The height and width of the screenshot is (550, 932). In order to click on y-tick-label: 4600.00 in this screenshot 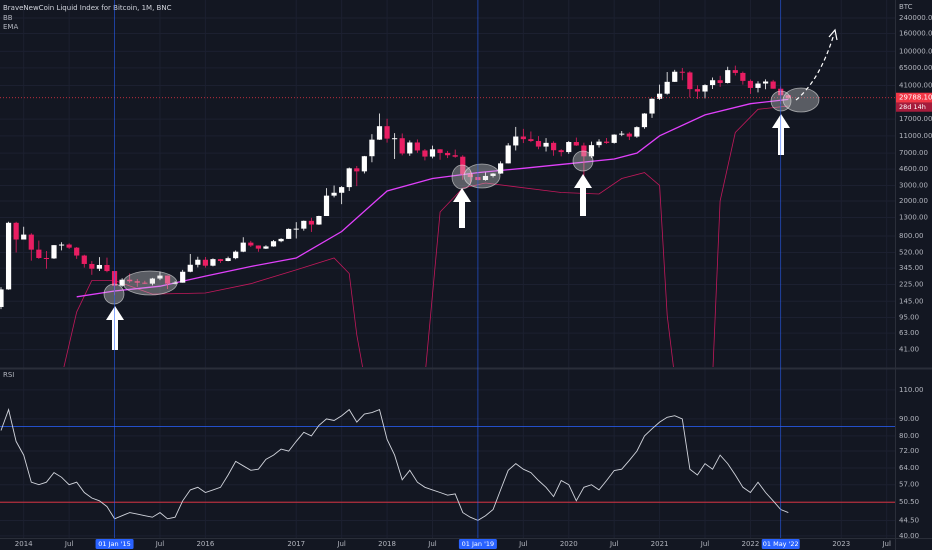, I will do `click(913, 169)`.